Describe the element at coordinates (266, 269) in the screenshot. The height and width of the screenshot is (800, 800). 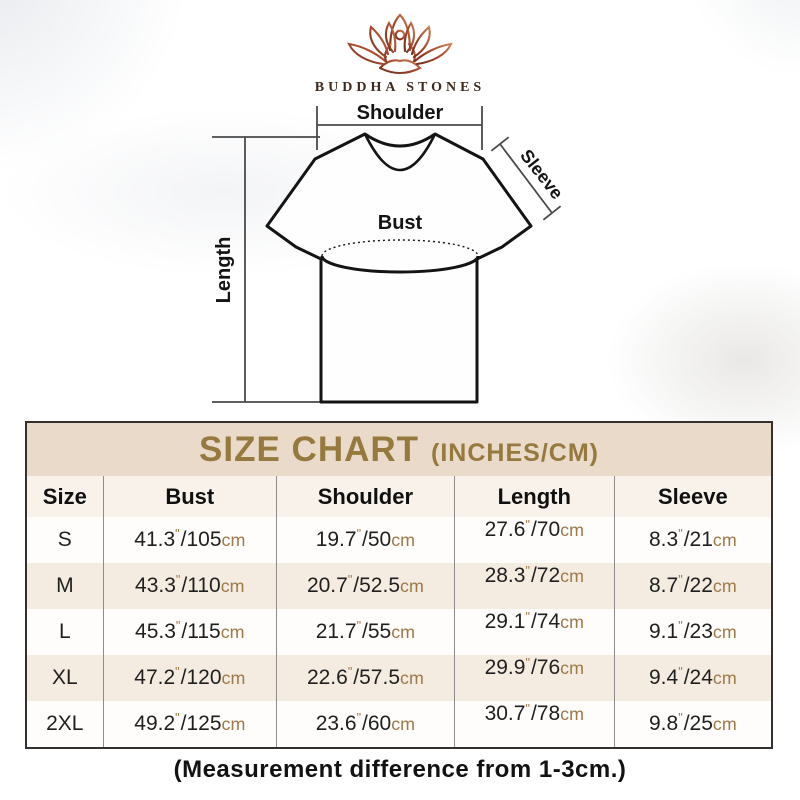
I see `length-measure-lines` at that location.